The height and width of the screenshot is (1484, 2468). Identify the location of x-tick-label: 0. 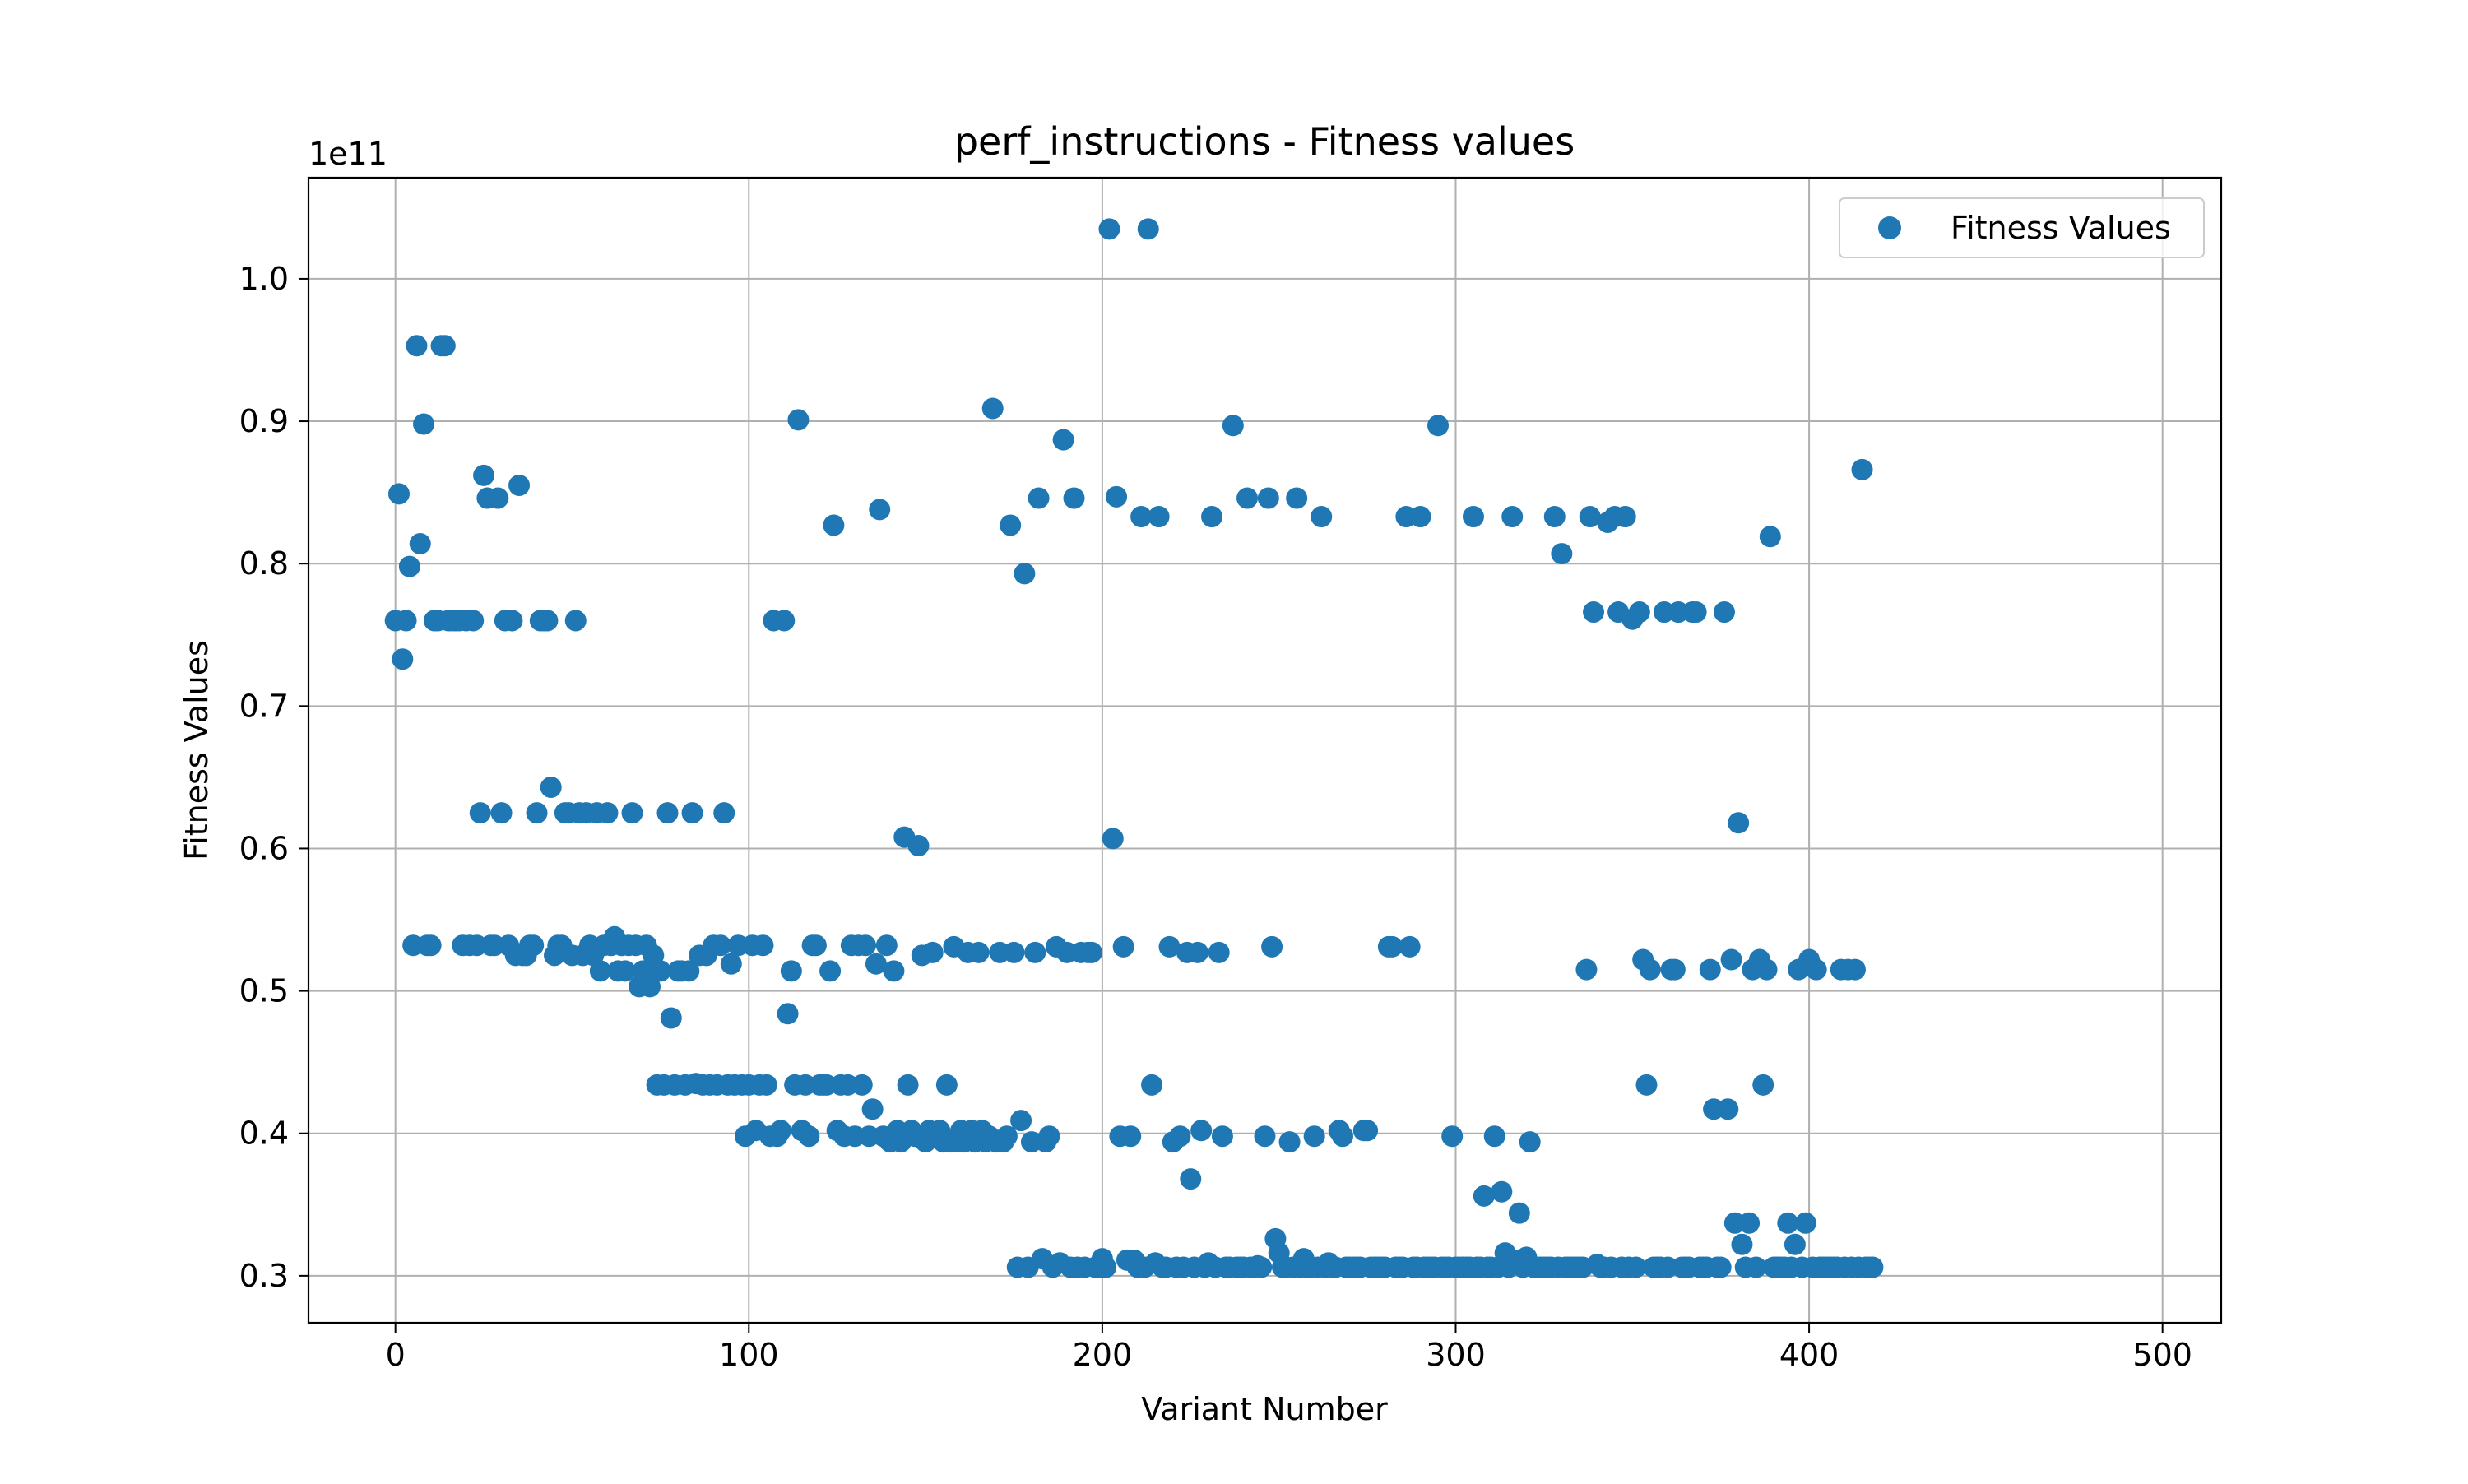
(396, 1355).